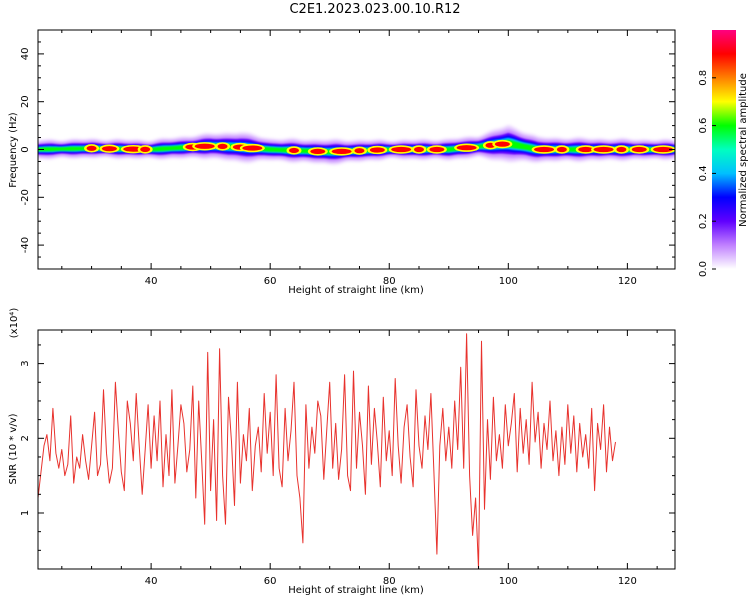 The image size is (750, 600). I want to click on spectrogram-x-tick-label: 40, so click(151, 281).